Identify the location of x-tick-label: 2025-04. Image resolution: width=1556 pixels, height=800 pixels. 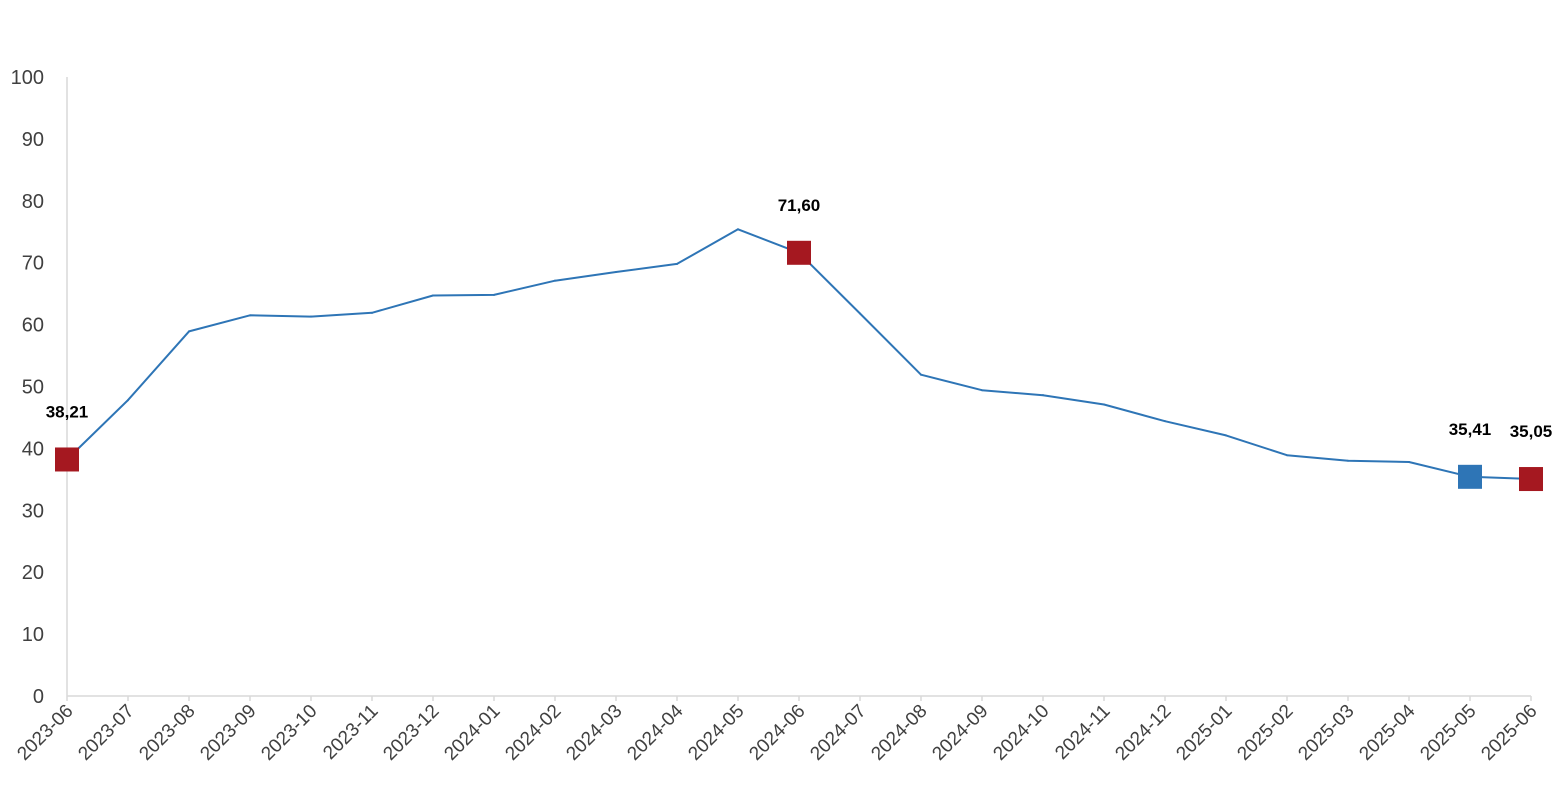
(1387, 732).